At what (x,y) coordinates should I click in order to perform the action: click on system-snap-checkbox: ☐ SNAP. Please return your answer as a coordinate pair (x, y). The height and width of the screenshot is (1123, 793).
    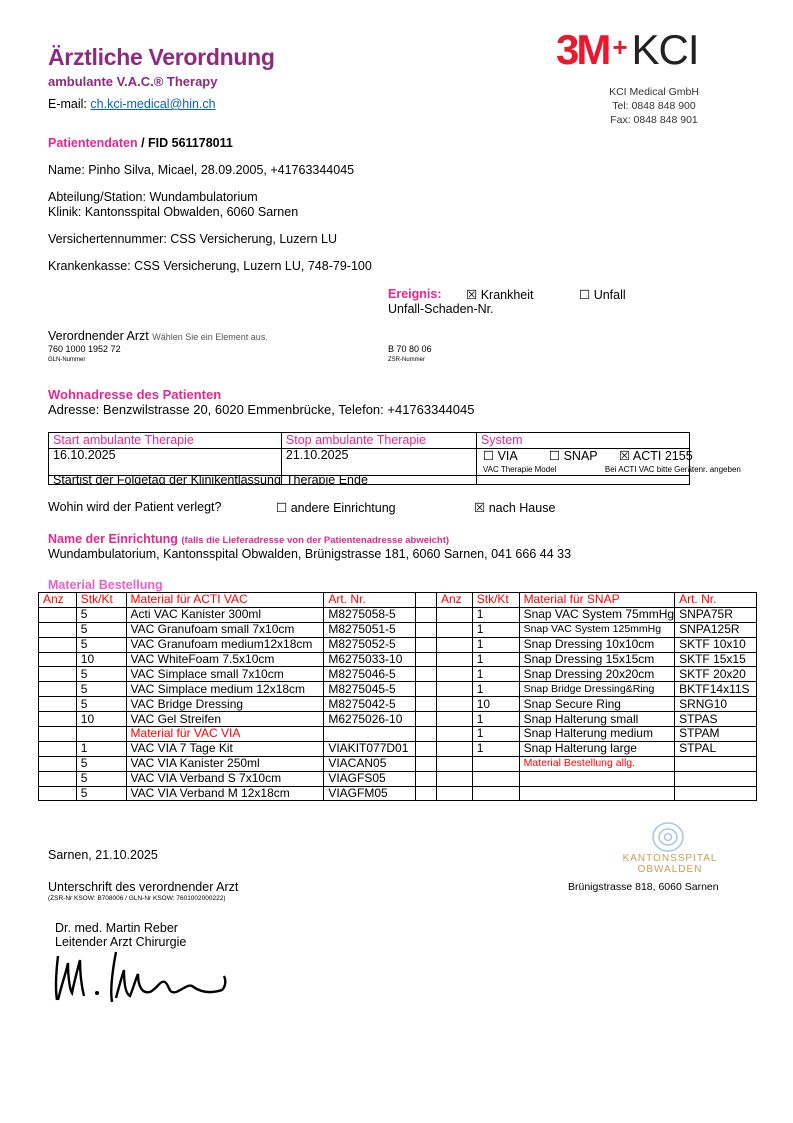
    Looking at the image, I should click on (573, 456).